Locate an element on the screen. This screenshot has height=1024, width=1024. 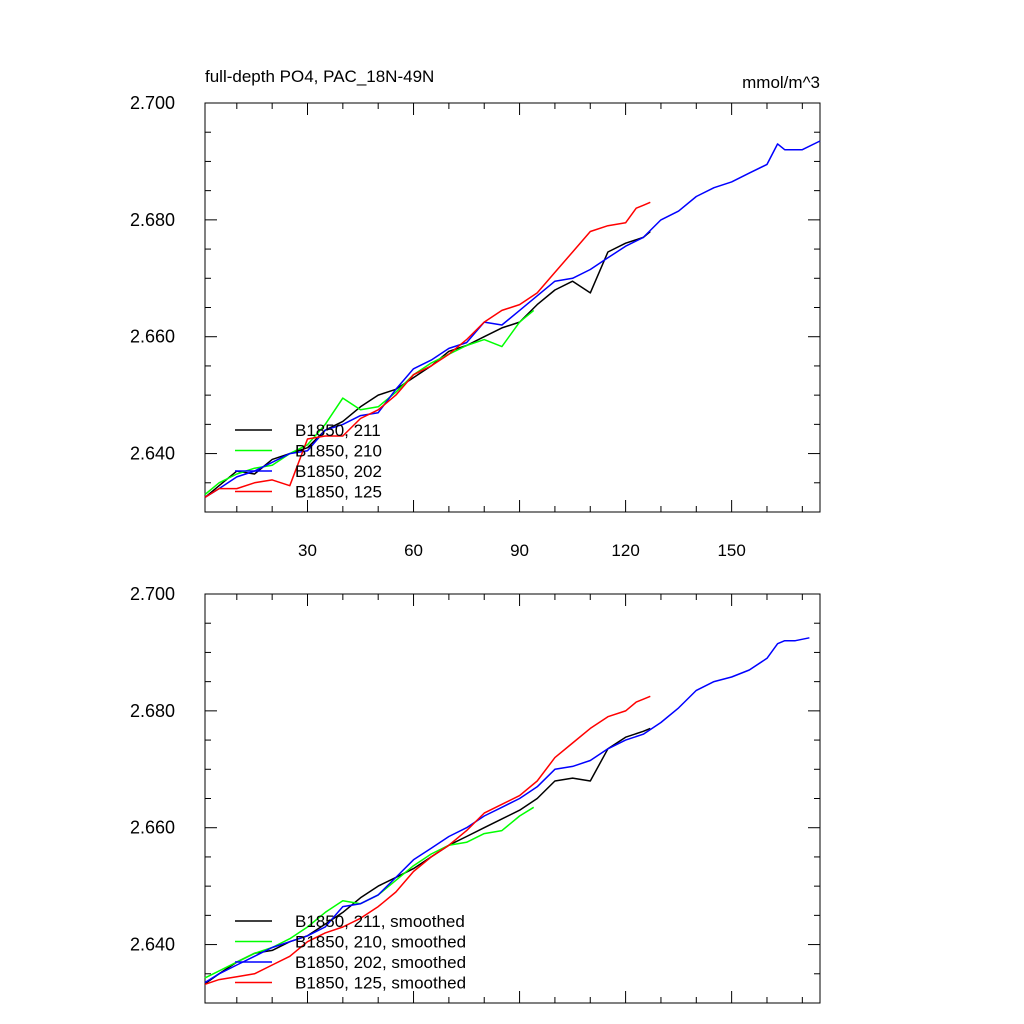
x-tick-label: 90 is located at coordinates (519, 550).